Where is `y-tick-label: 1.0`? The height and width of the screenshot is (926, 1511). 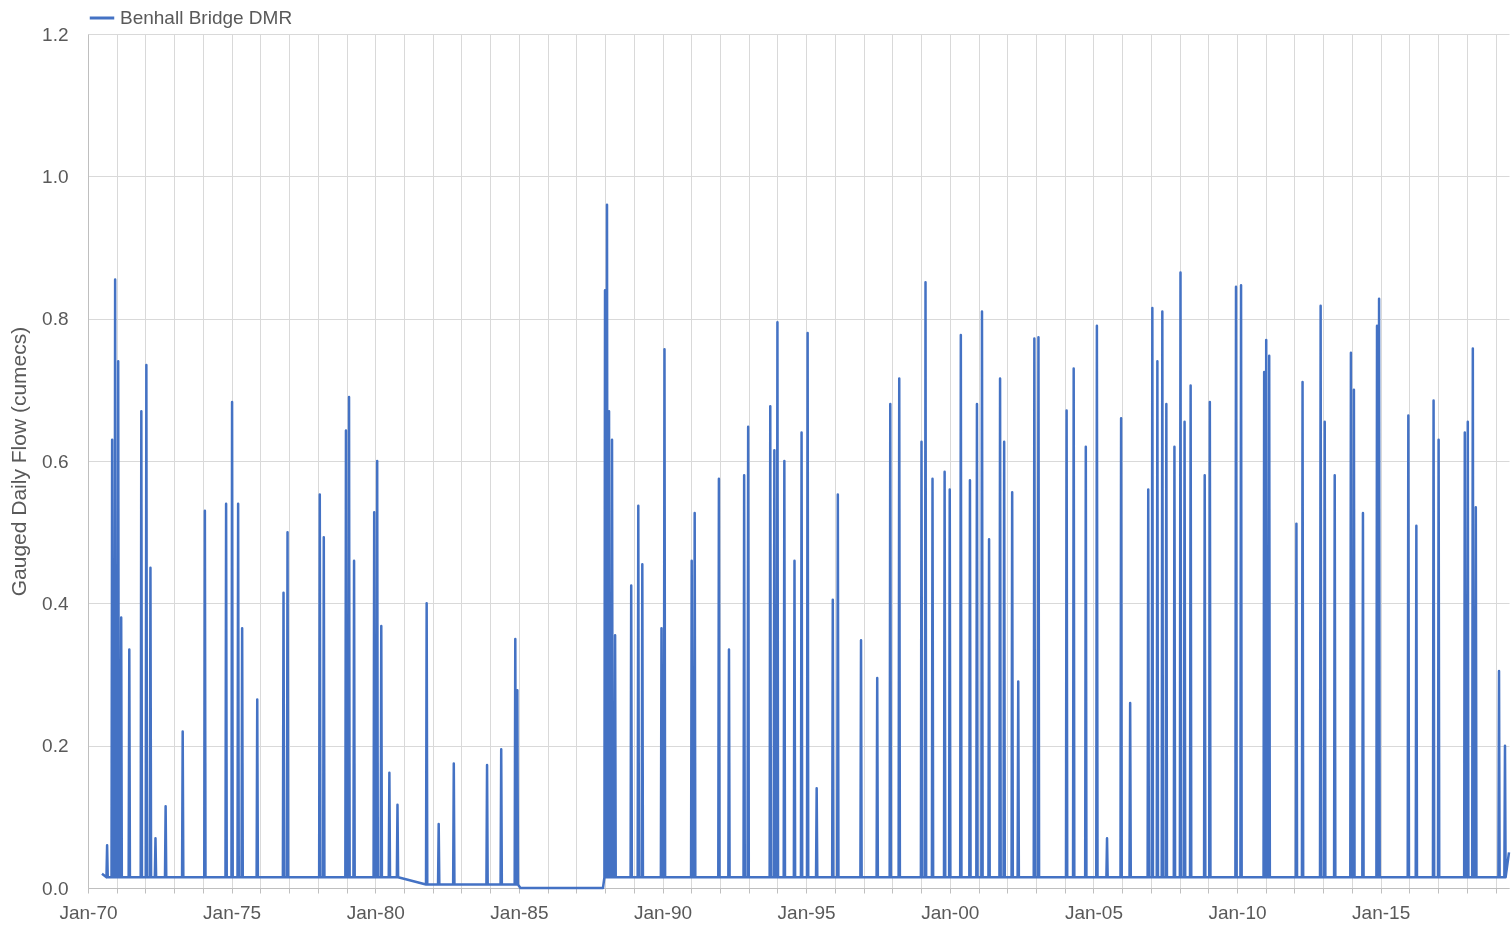
y-tick-label: 1.0 is located at coordinates (55, 176).